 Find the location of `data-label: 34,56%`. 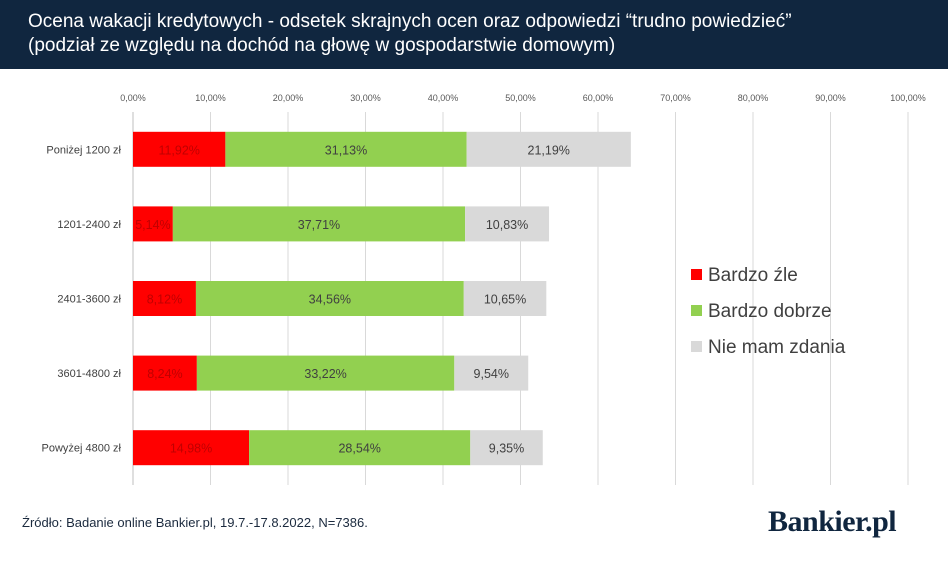

data-label: 34,56% is located at coordinates (330, 300).